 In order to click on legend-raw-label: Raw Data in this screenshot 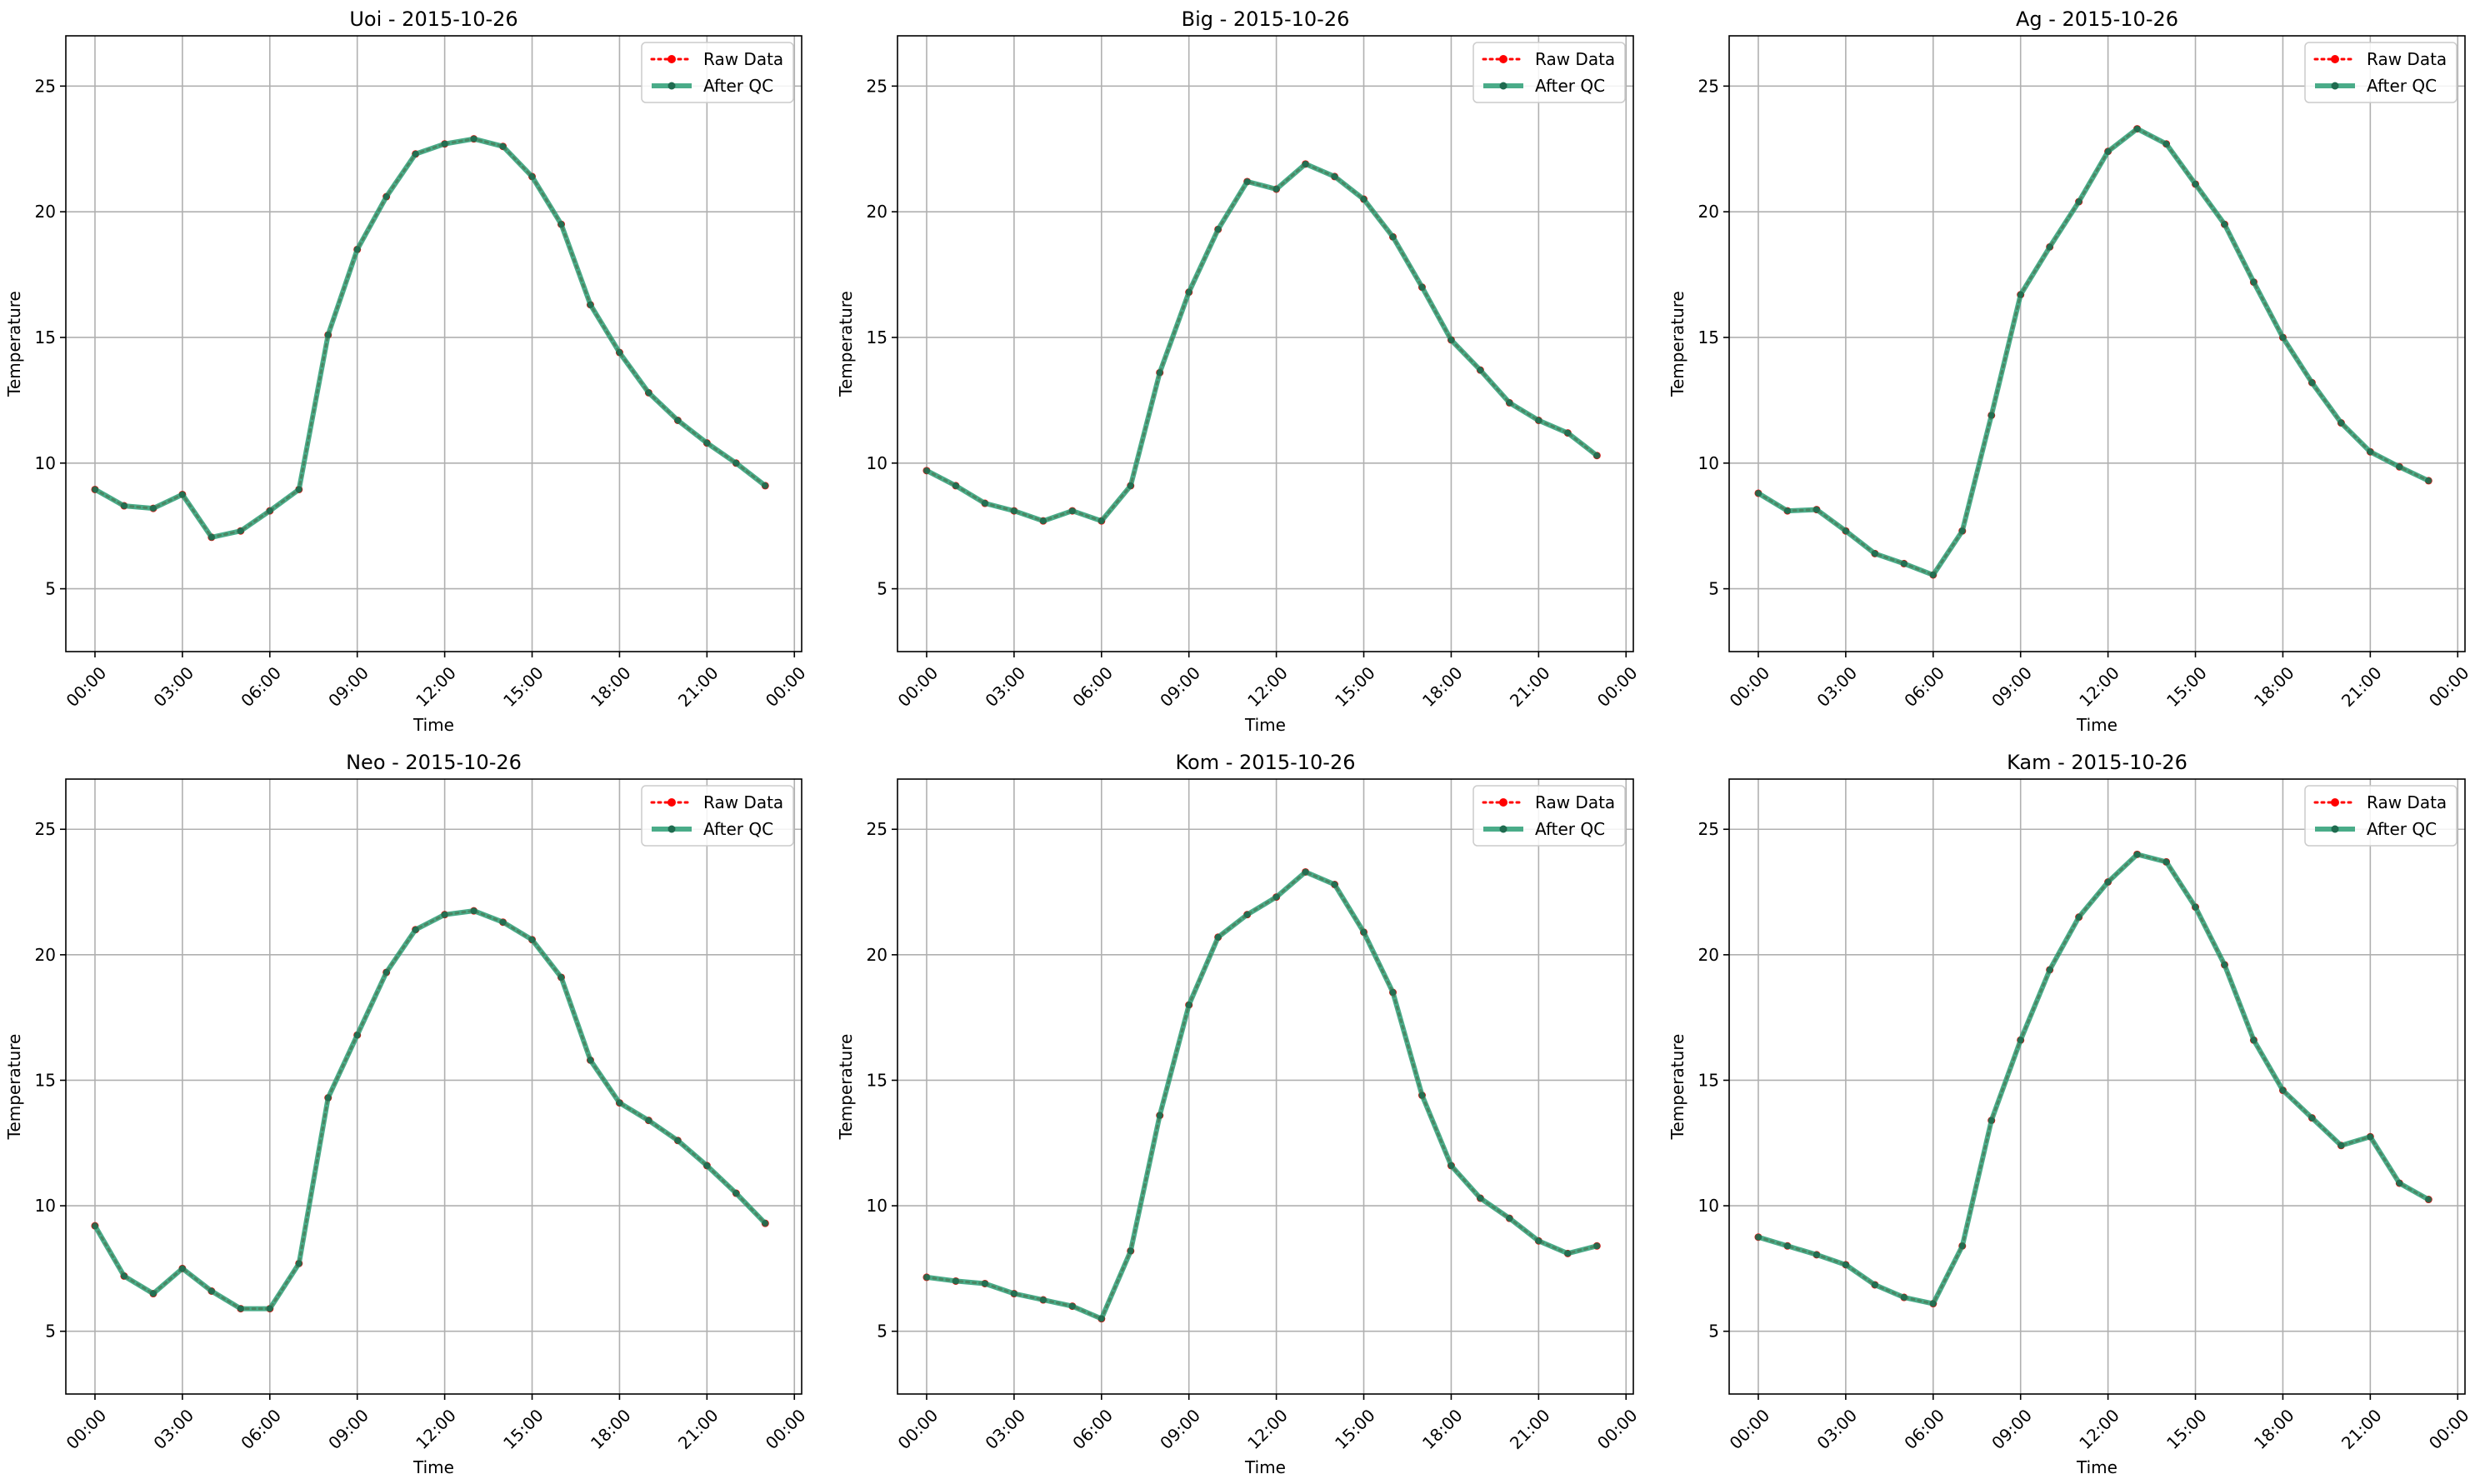, I will do `click(2407, 802)`.